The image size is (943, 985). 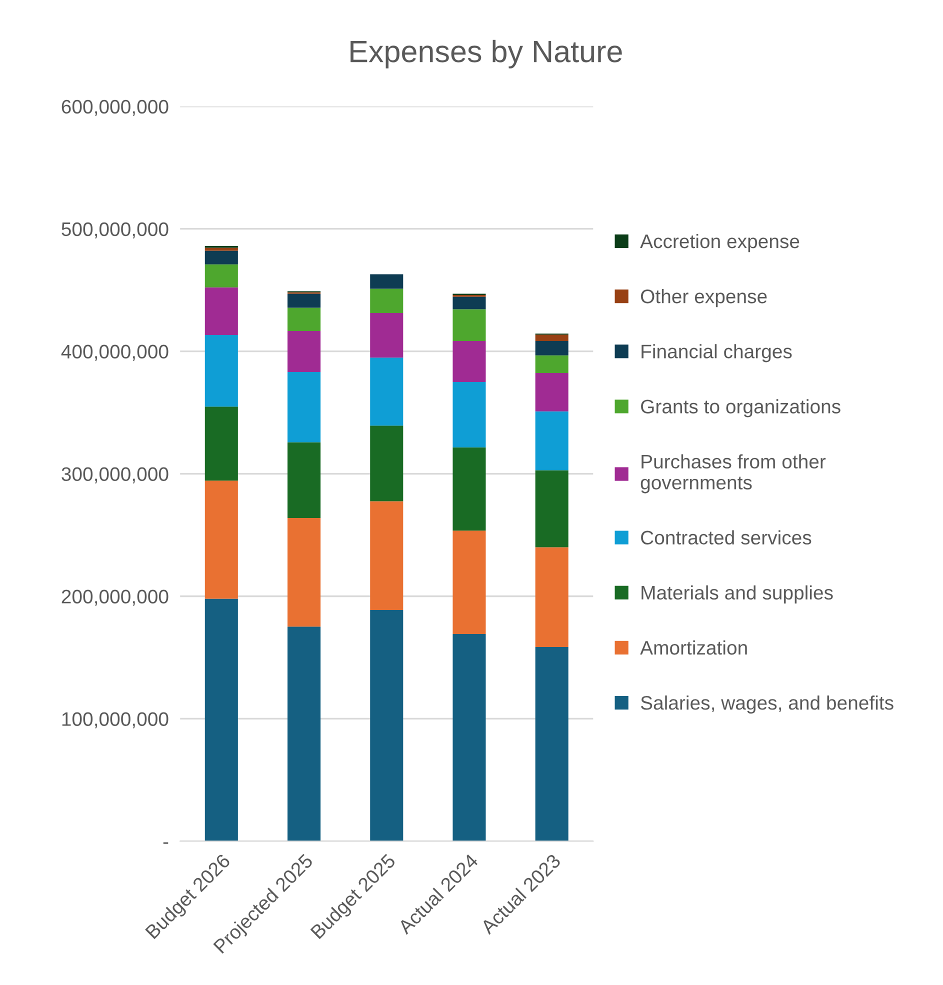 I want to click on y-tick-label: 400,000,000, so click(x=114, y=352).